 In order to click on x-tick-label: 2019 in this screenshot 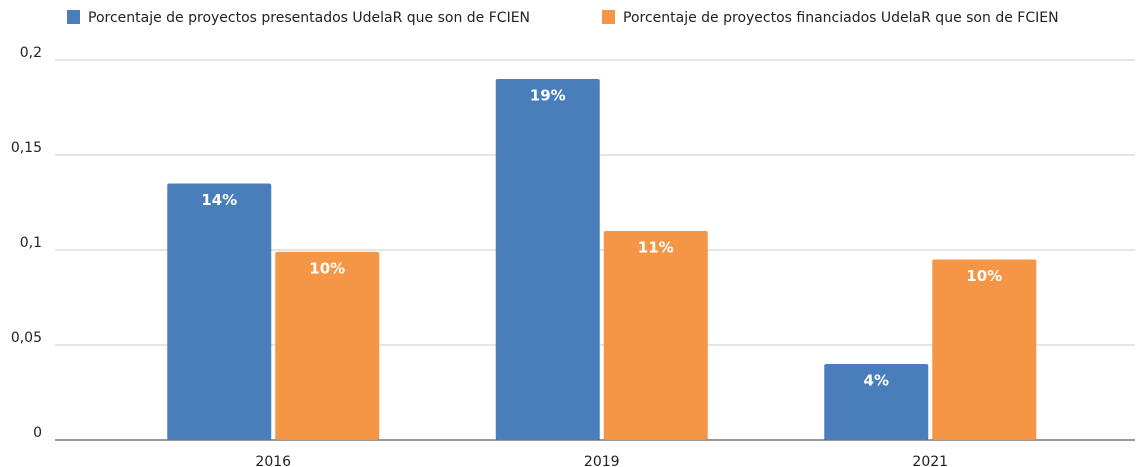, I will do `click(602, 460)`.